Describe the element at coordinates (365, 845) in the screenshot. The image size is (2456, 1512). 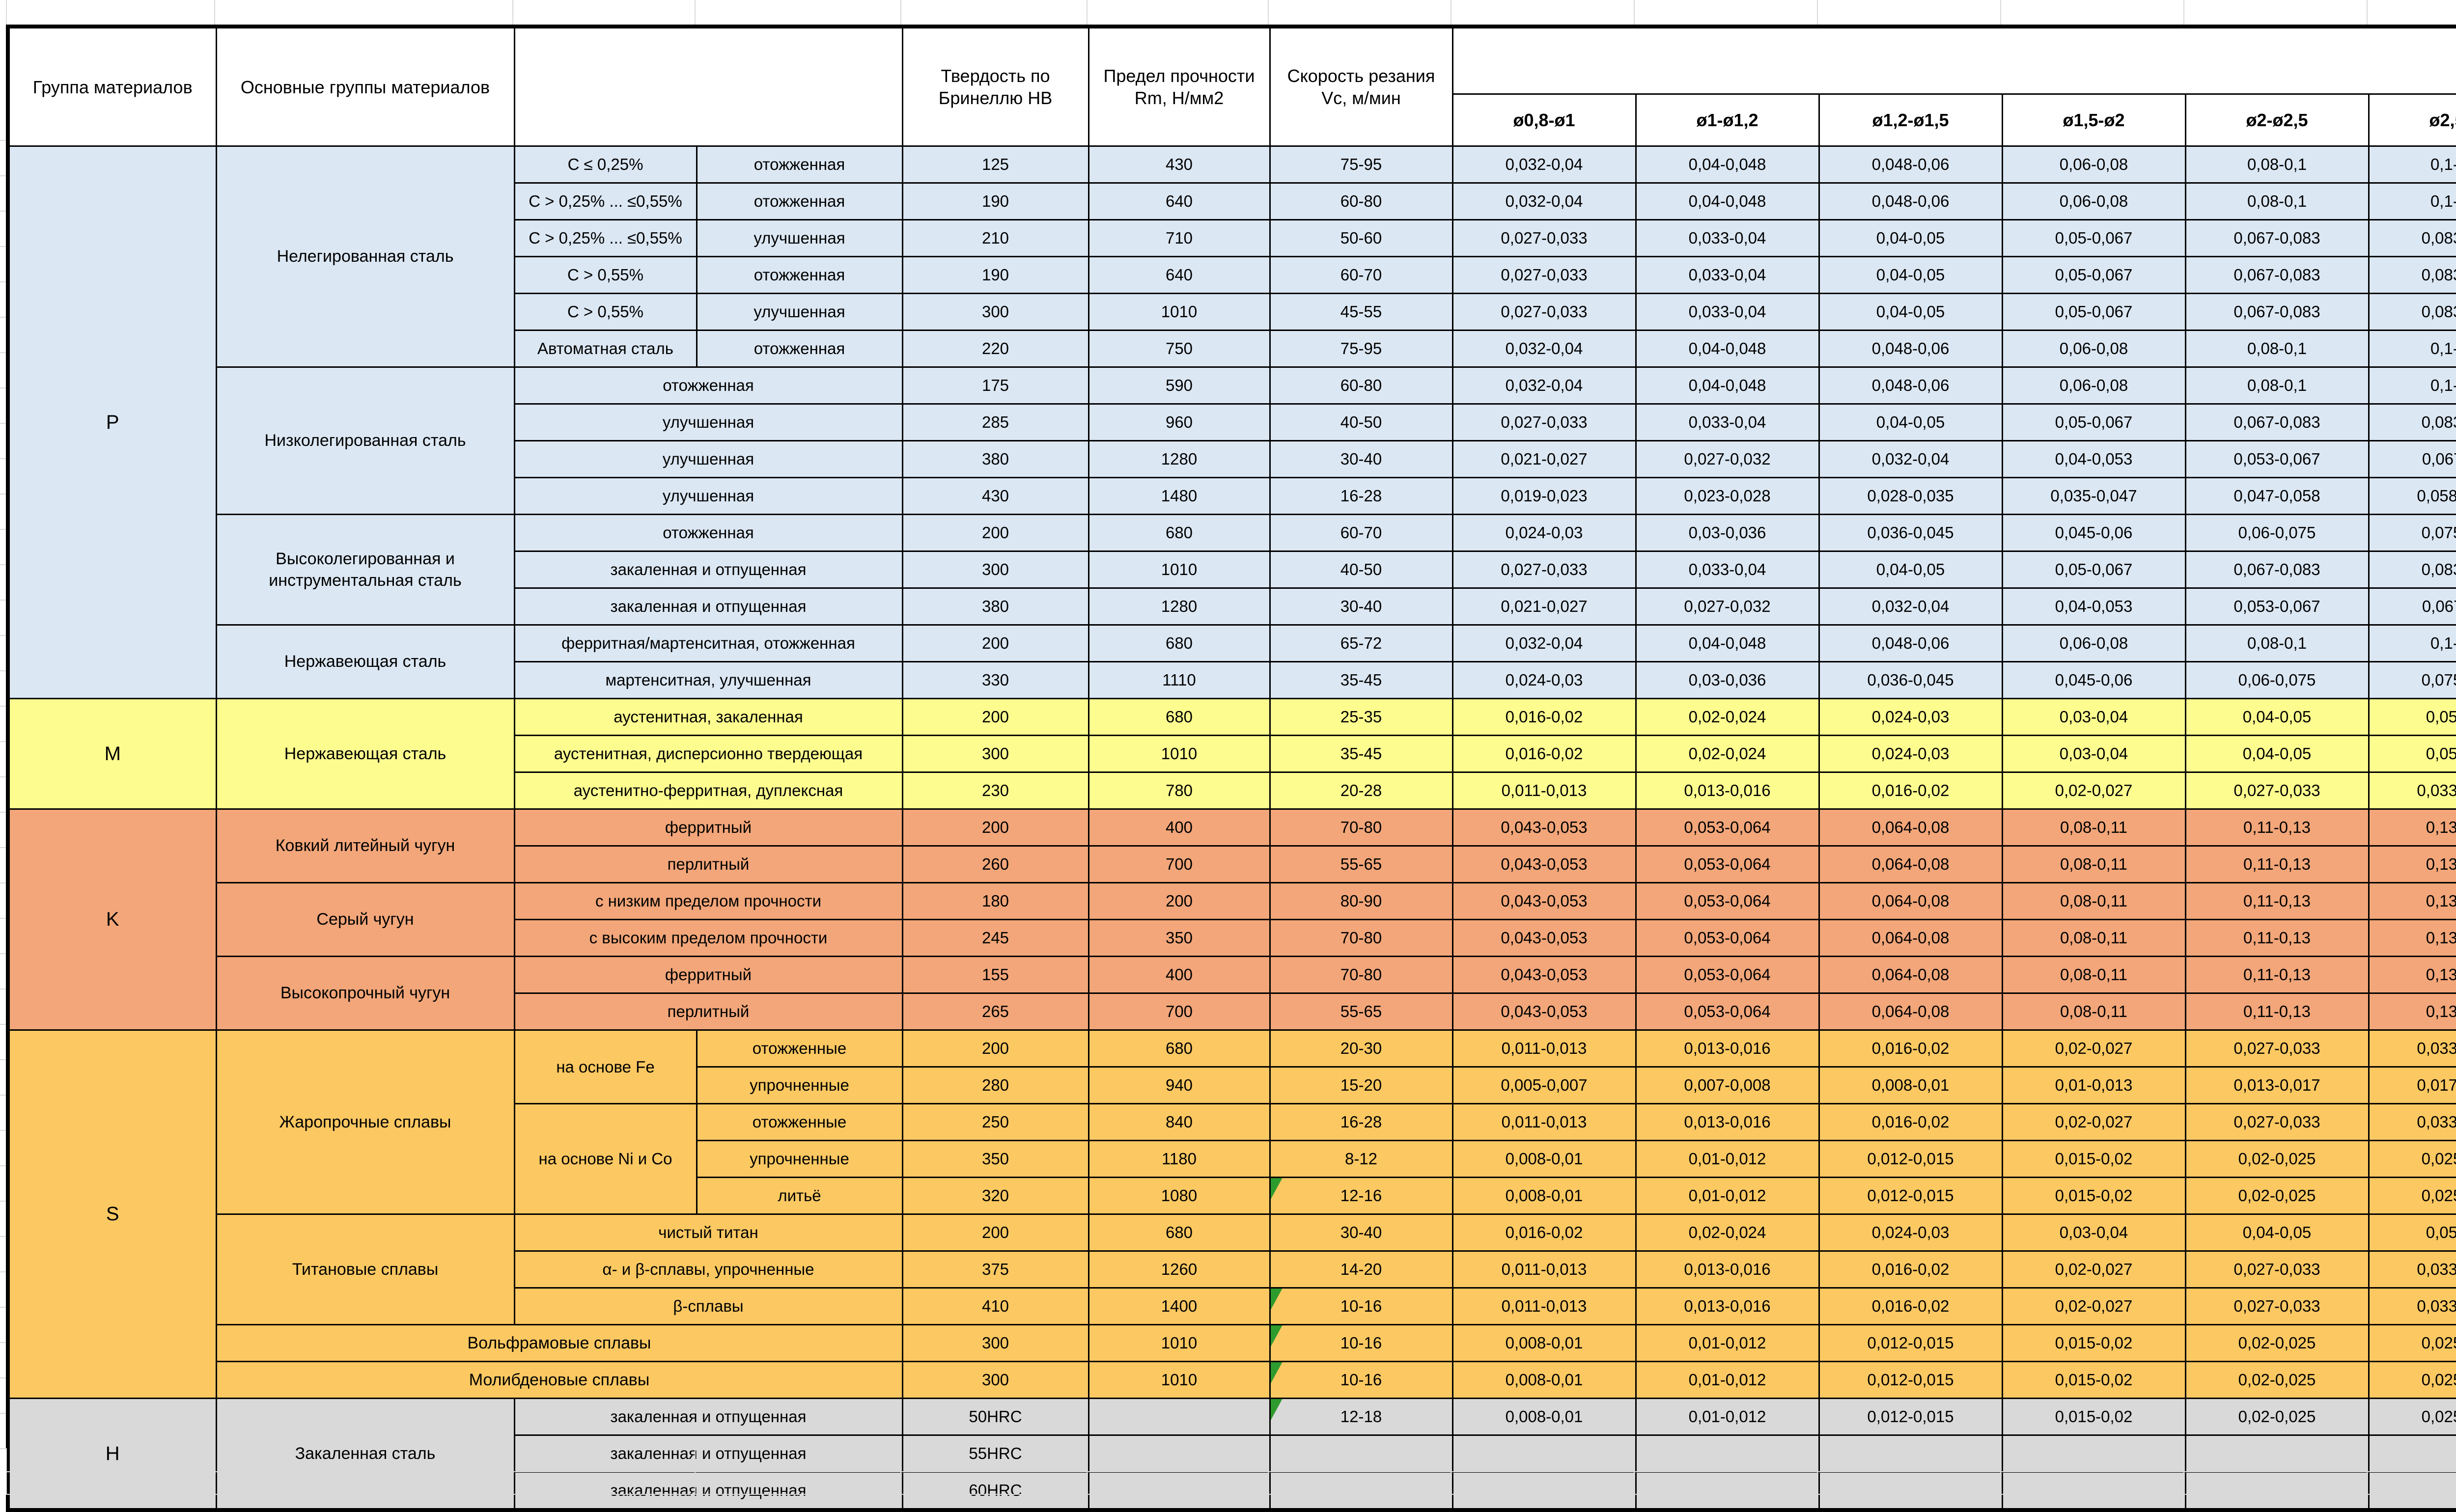
I see `material-family-cell: Ковкий литейный чугун` at that location.